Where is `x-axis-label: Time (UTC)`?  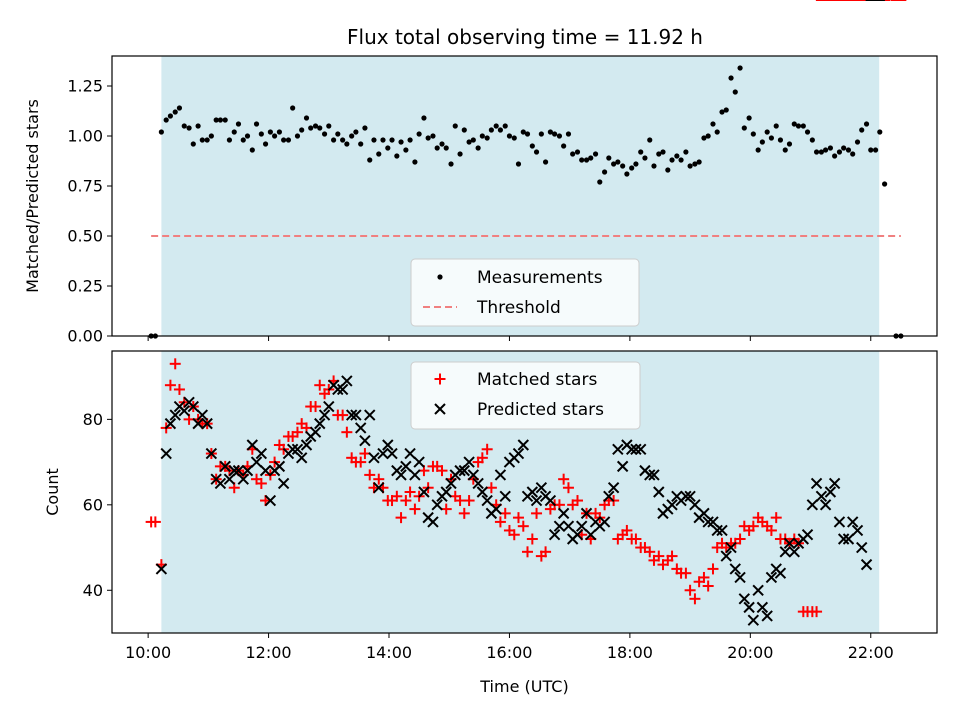
x-axis-label: Time (UTC) is located at coordinates (523, 686).